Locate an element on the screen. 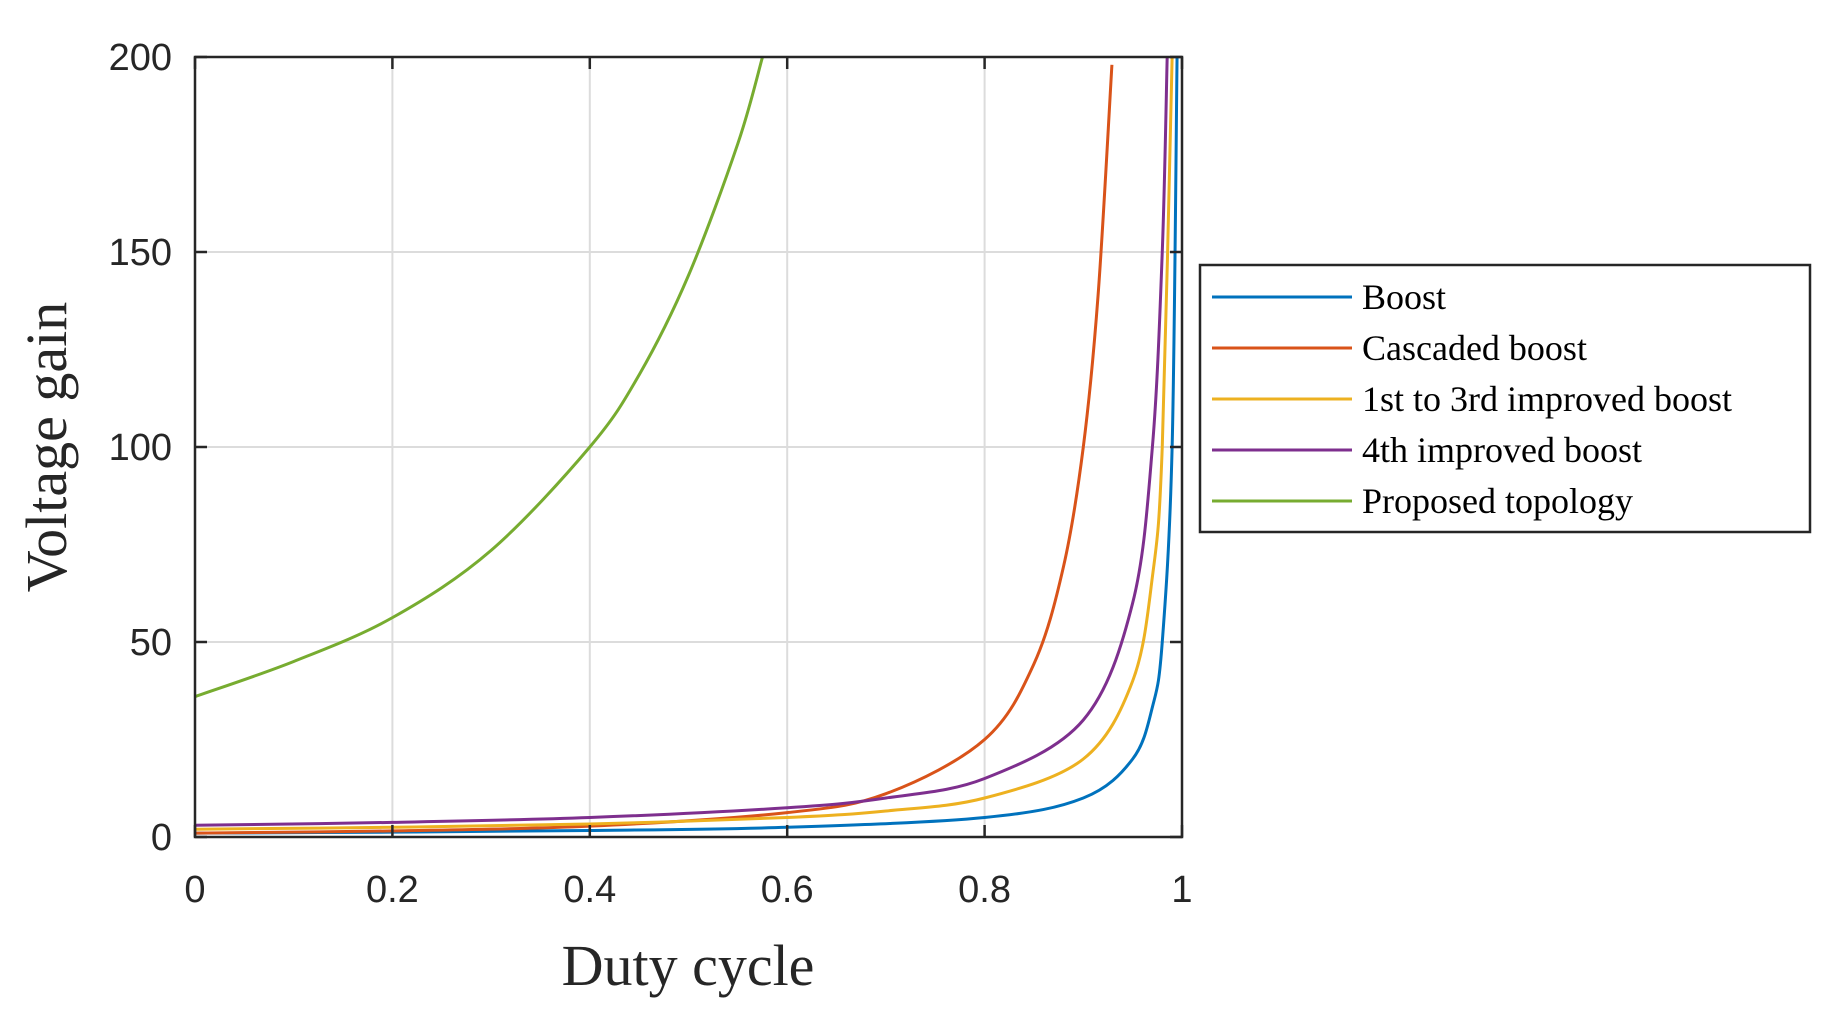 The height and width of the screenshot is (1020, 1833). y-tick-label: 100 is located at coordinates (140, 448).